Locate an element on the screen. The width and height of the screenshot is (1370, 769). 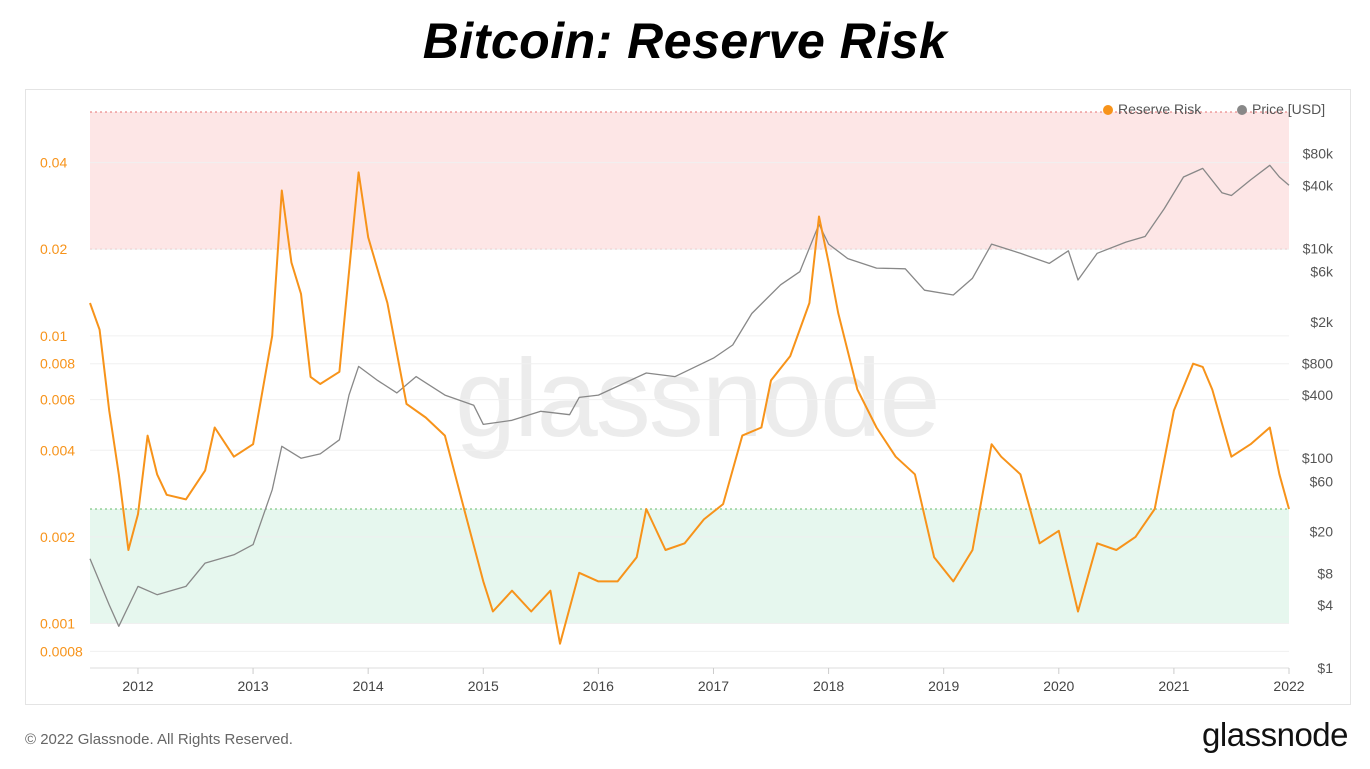
x-tick-label: 2015 is located at coordinates (483, 686).